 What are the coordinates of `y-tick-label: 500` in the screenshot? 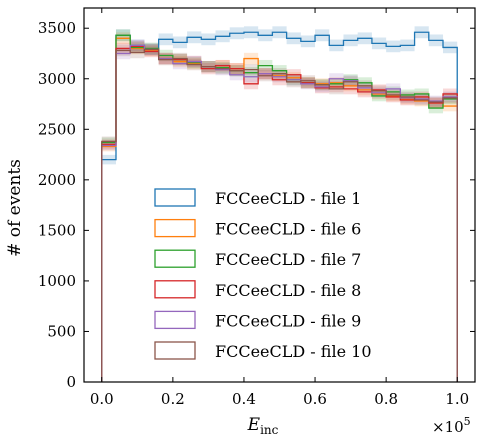 It's located at (61, 331).